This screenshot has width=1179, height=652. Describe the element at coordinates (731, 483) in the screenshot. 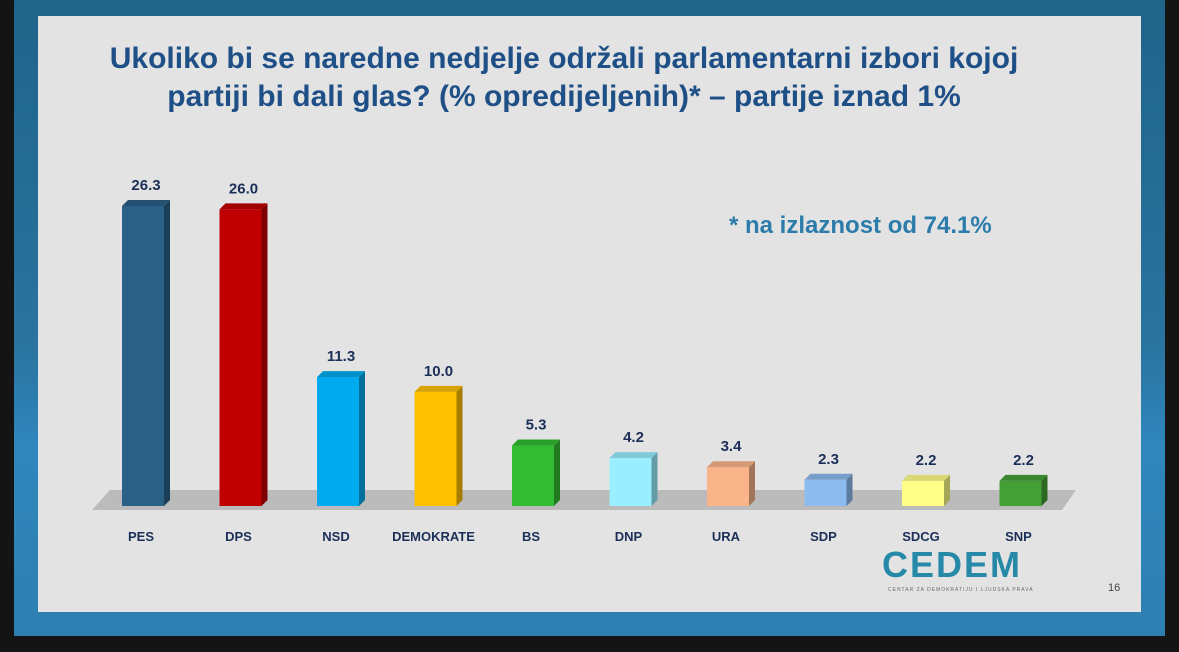

I see `bar-ura` at that location.